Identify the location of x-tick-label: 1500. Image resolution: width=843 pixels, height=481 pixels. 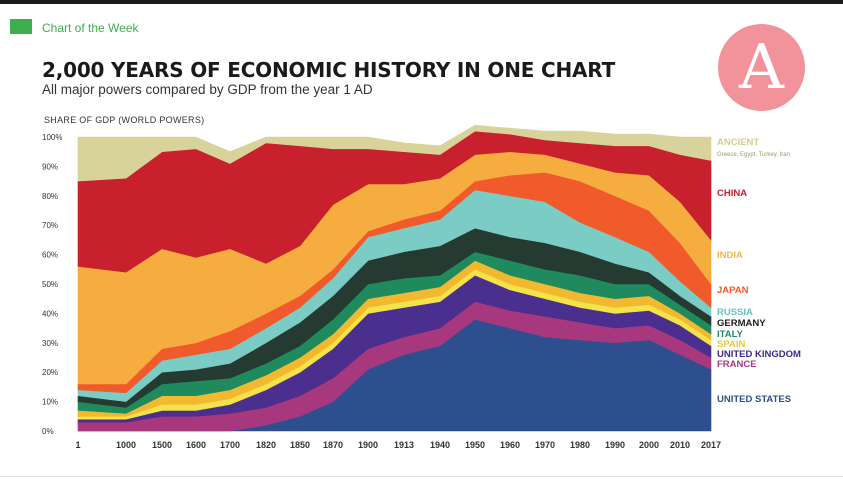
(162, 445).